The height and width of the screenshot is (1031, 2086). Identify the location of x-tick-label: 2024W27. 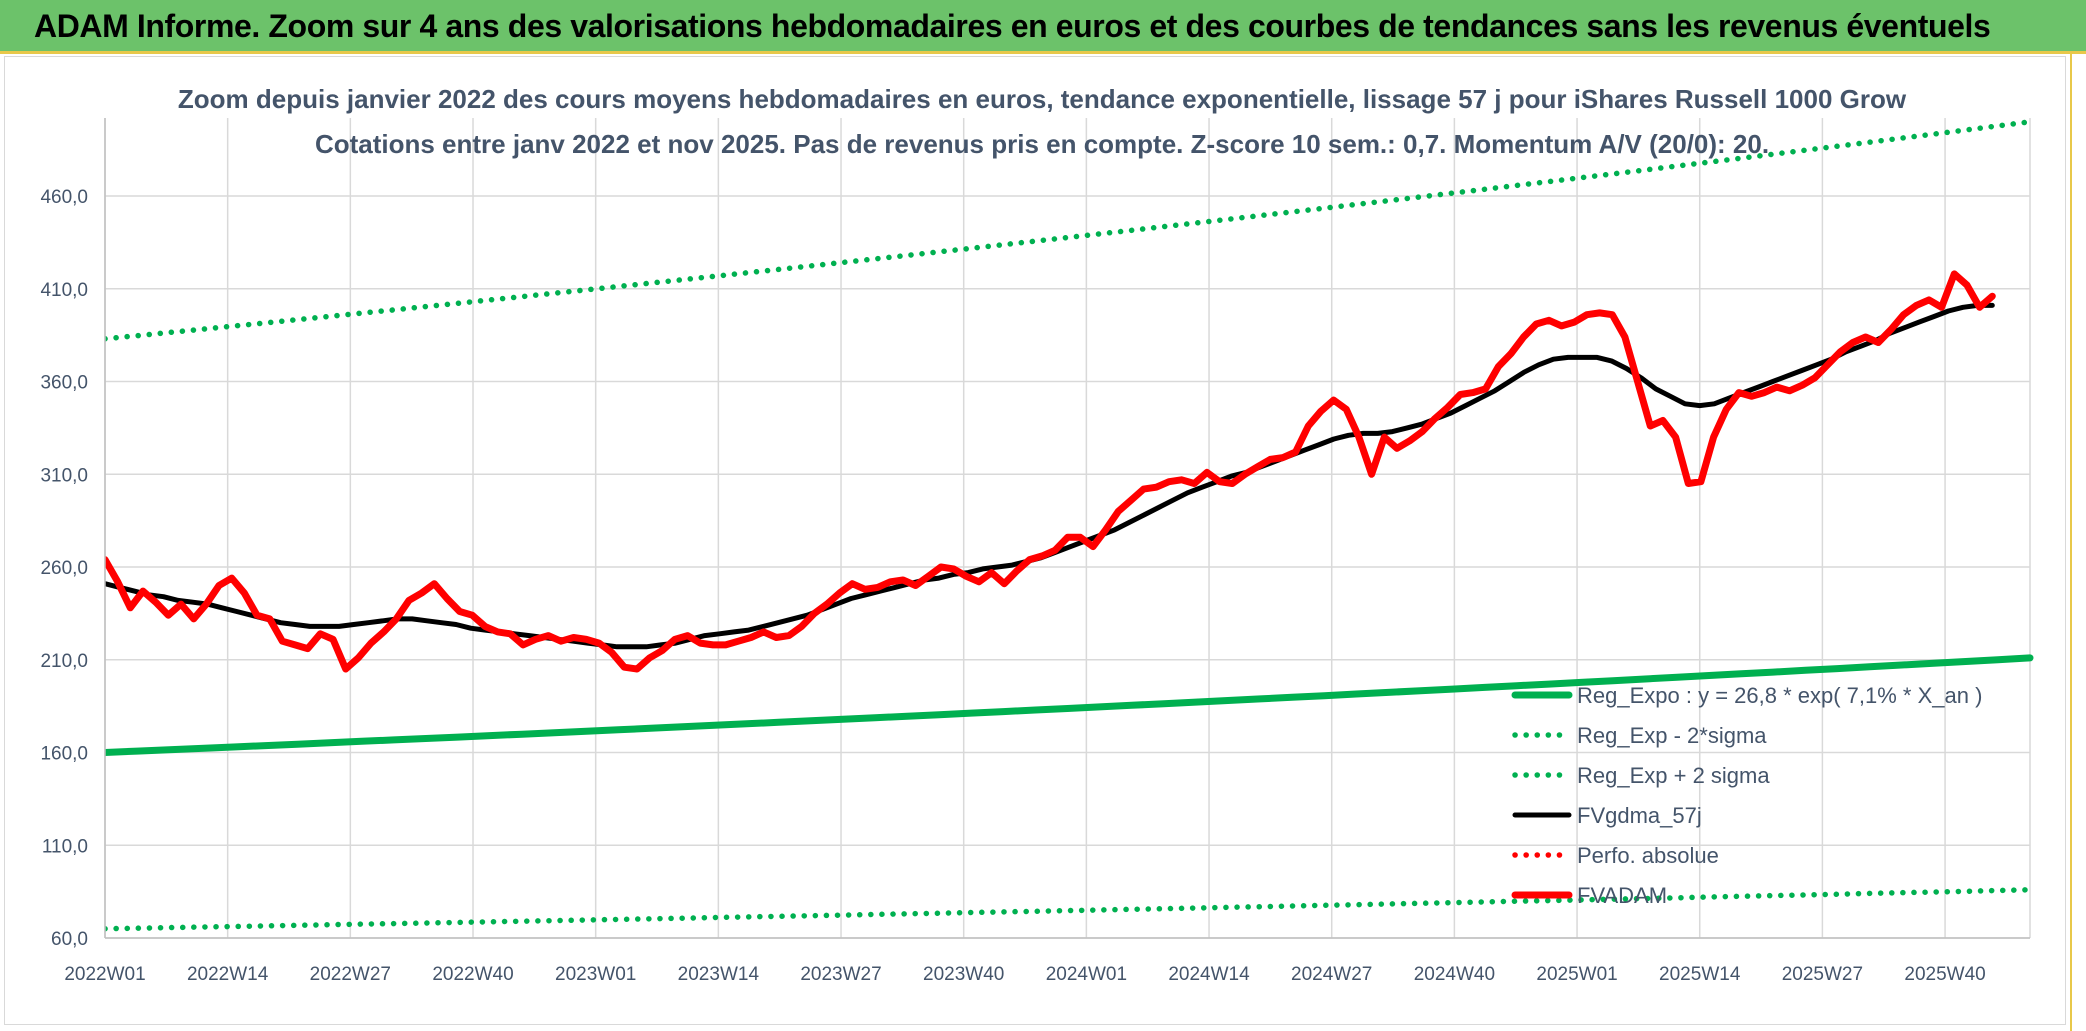
(1331, 974).